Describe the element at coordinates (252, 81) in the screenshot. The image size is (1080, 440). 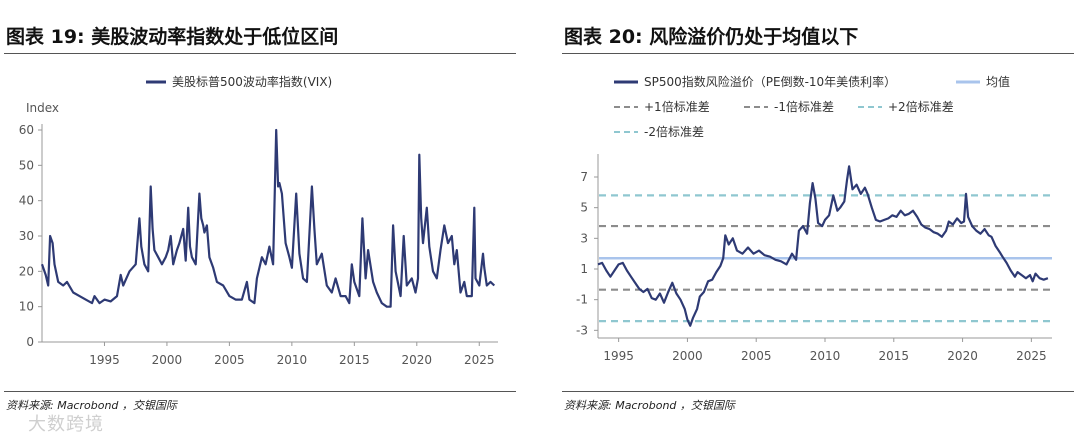
I see `legend-label: 美股标普500波动率指数(VIX)` at that location.